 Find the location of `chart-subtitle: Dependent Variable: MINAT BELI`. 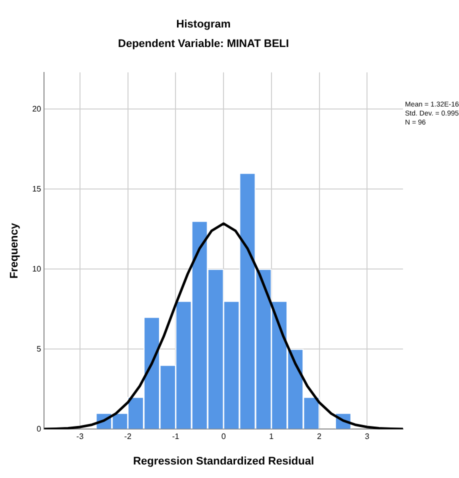

chart-subtitle: Dependent Variable: MINAT BELI is located at coordinates (203, 44).